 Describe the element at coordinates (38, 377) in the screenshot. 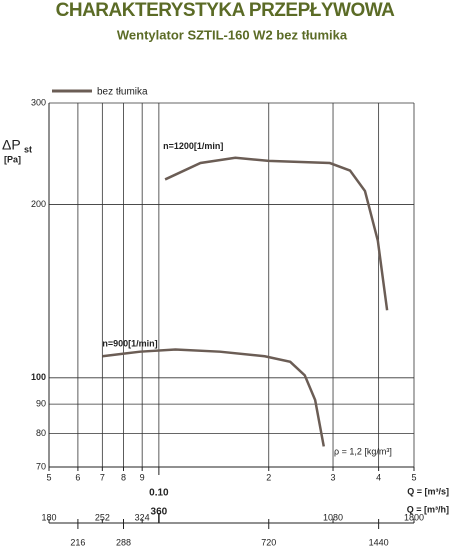

I see `y-tick-label: 100` at that location.